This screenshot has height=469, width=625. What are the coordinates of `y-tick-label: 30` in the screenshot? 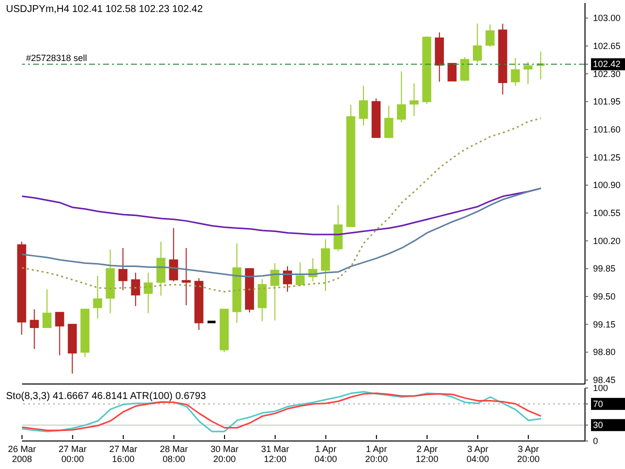 It's located at (598, 425).